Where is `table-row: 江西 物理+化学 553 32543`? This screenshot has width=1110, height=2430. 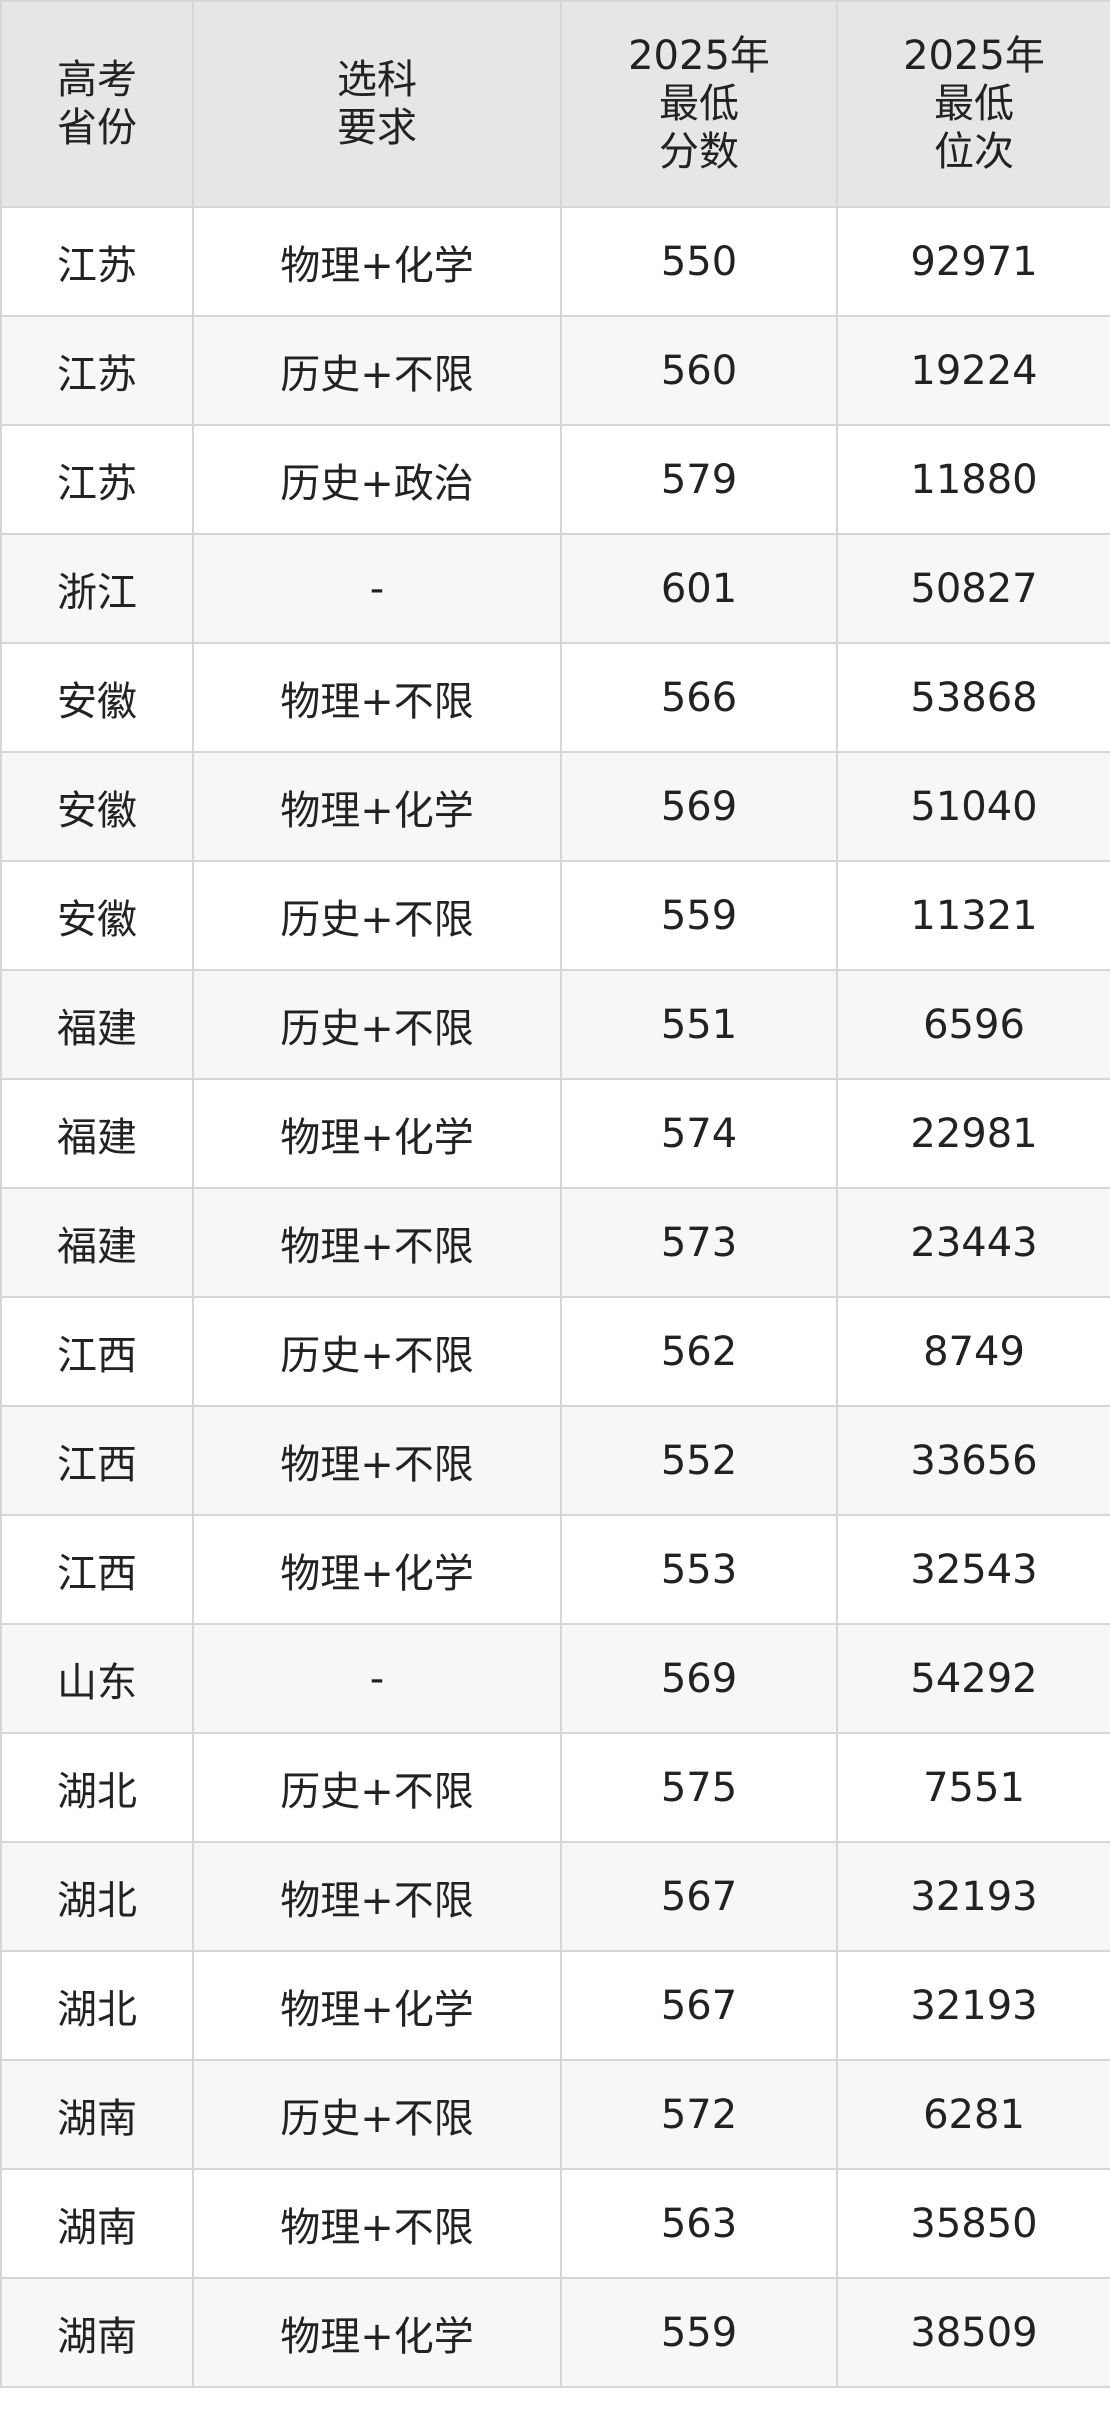 table-row: 江西 物理+化学 553 32543 is located at coordinates (555, 1569).